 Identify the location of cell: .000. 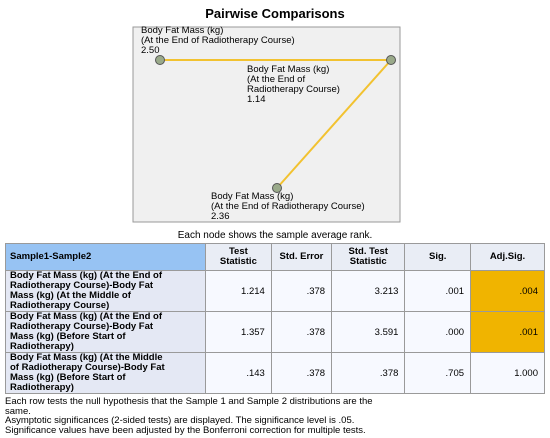
(438, 332).